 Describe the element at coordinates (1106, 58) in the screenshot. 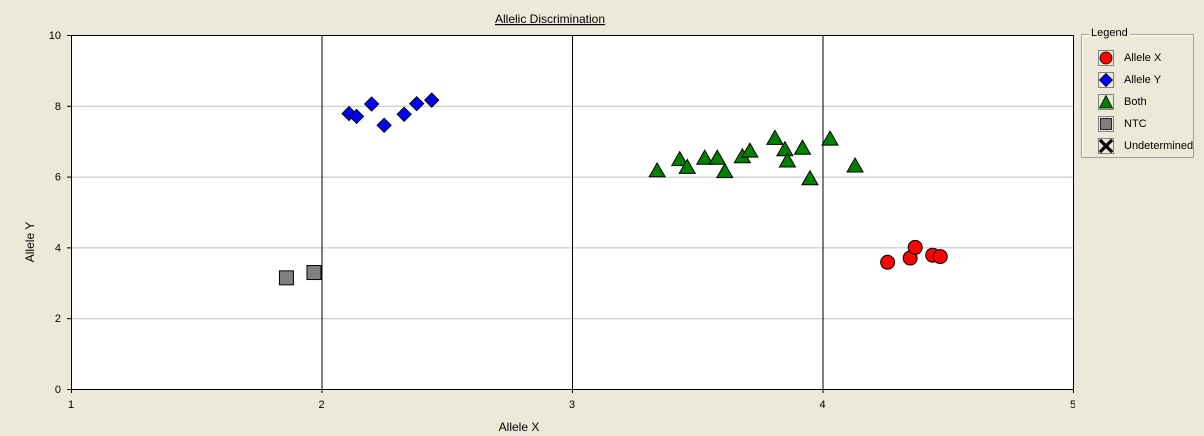

I see `legend-red-circle-icon` at that location.